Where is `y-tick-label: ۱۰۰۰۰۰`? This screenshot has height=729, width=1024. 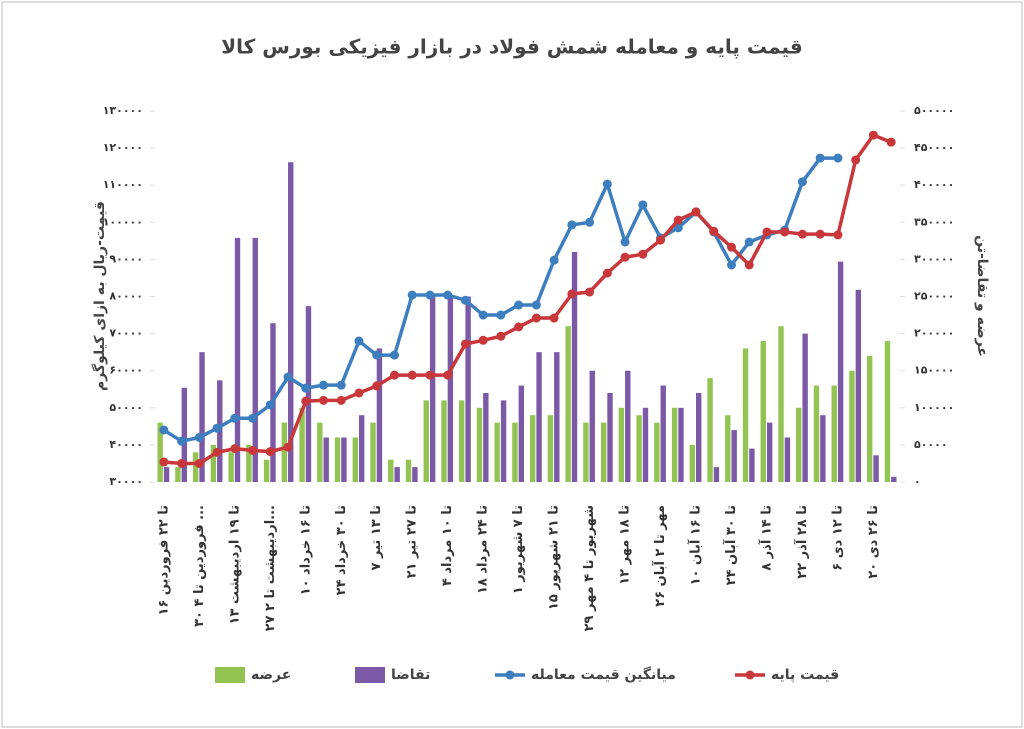 y-tick-label: ۱۰۰۰۰۰ is located at coordinates (123, 221).